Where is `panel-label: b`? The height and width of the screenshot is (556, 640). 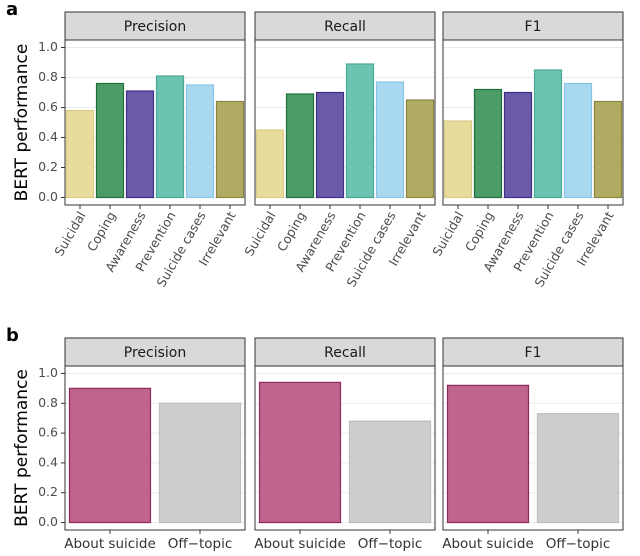 panel-label: b is located at coordinates (12, 335).